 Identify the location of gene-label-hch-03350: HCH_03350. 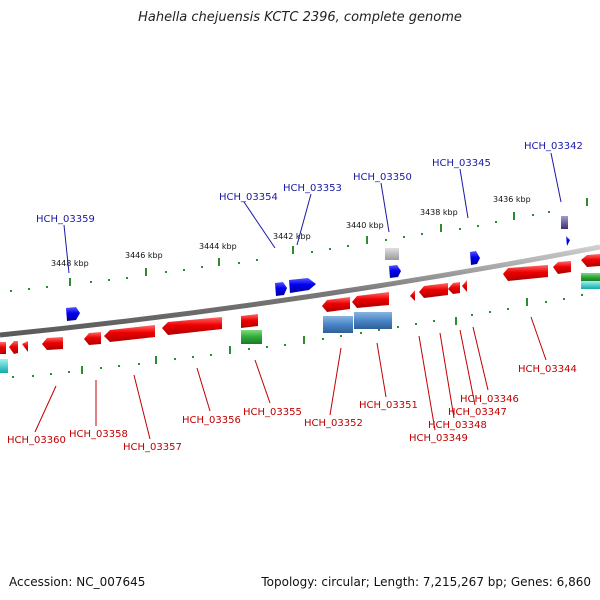
(382, 177).